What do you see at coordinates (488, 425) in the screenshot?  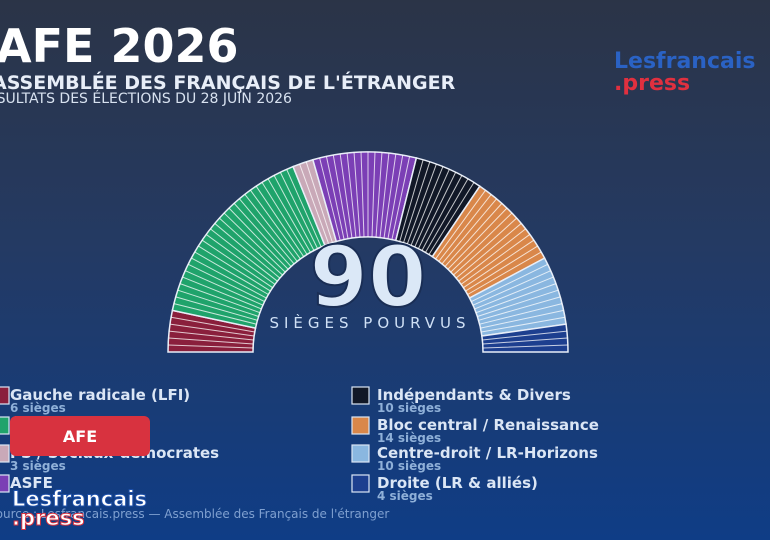 I see `legend-label: Bloc central / Renaissance` at bounding box center [488, 425].